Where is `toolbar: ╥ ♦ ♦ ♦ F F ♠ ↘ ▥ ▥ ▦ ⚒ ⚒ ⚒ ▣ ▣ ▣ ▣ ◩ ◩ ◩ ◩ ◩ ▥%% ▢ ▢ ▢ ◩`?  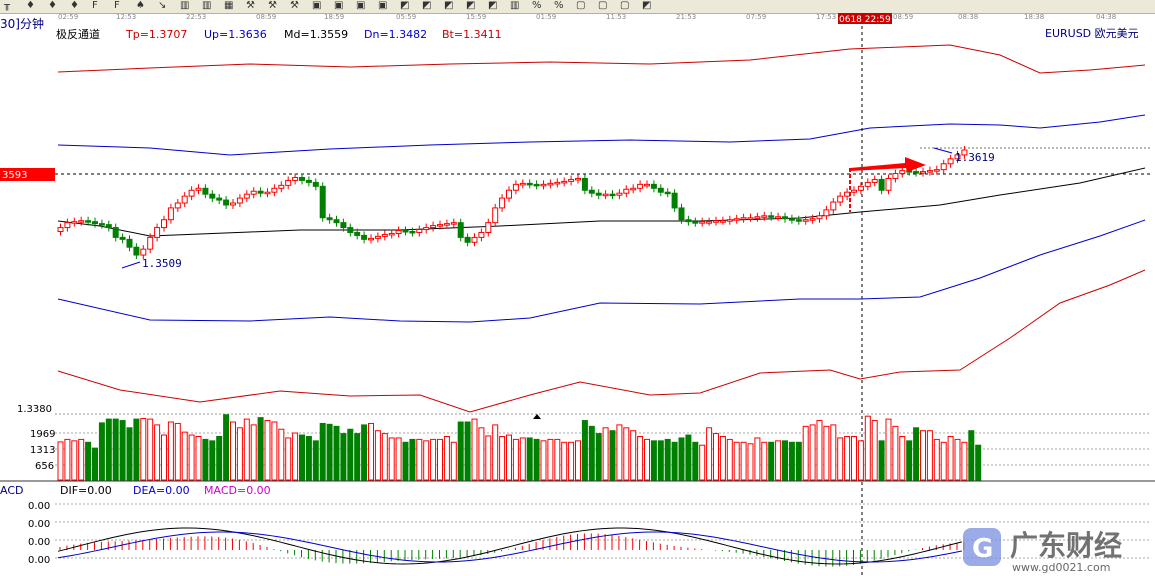
toolbar: ╥ ♦ ♦ ♦ F F ♠ ↘ ▥ ▥ ▦ ⚒ ⚒ ⚒ ▣ ▣ ▣ ▣ ◩ ◩ ◩ ◩ ◩ ▥%% ▢ ▢ ▢ ◩ is located at coordinates (577, 7).